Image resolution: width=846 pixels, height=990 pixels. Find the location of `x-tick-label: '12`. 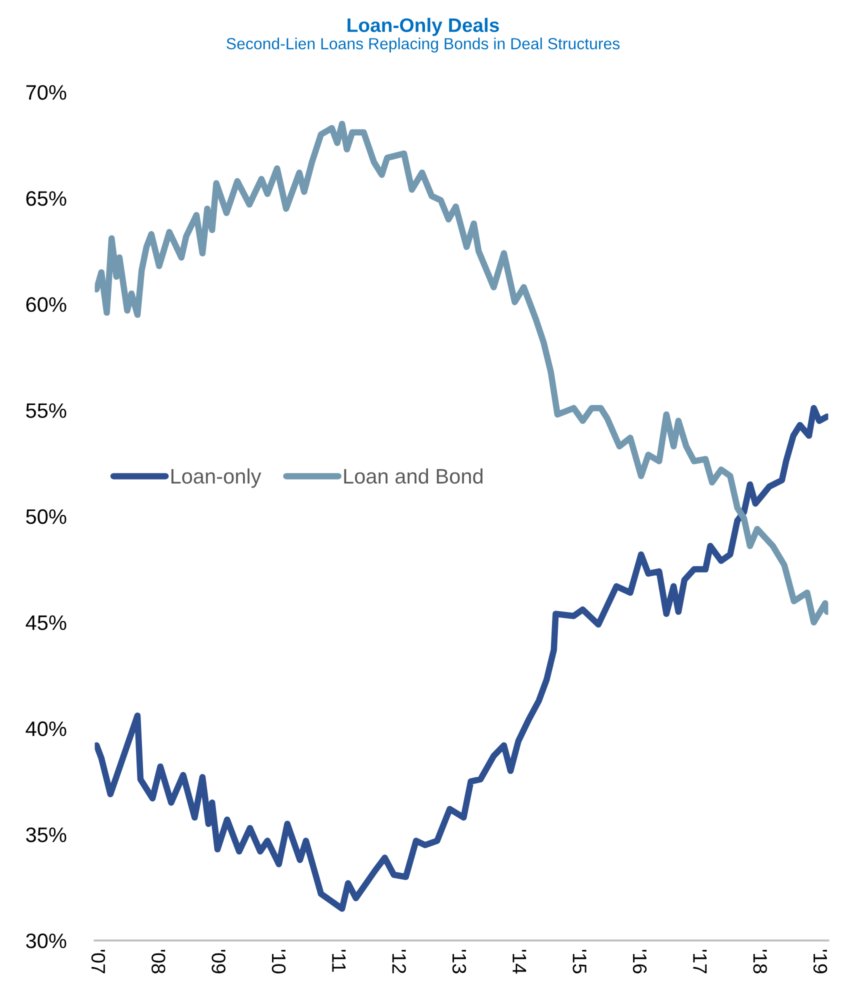

x-tick-label: '12 is located at coordinates (399, 962).